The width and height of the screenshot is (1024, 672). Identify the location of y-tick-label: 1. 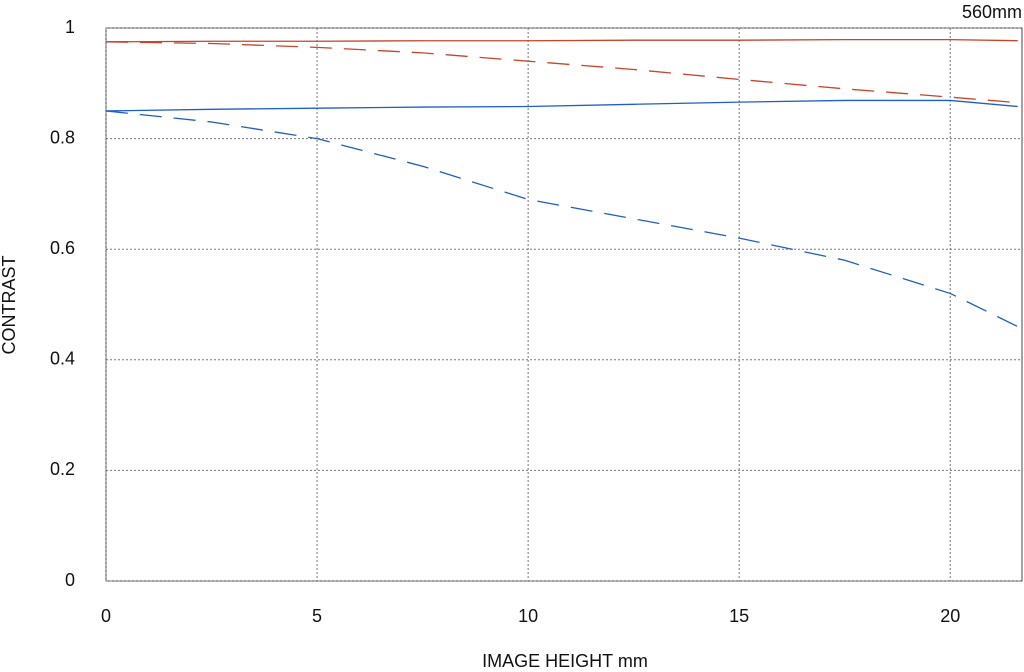
(70, 27).